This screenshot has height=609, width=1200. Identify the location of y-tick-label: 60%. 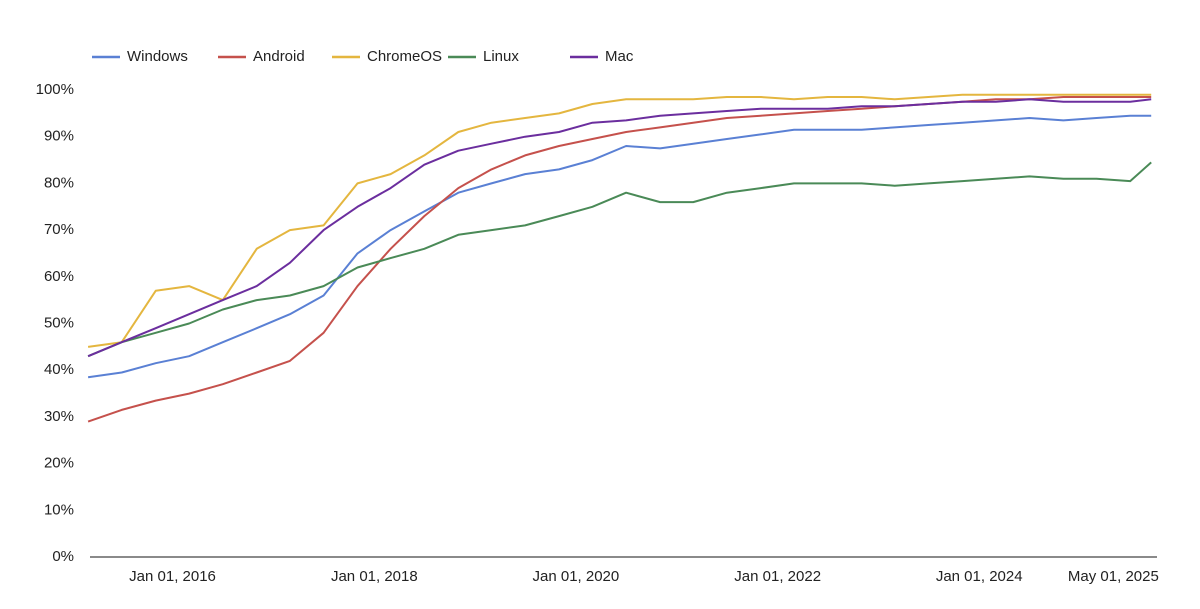
(59, 276).